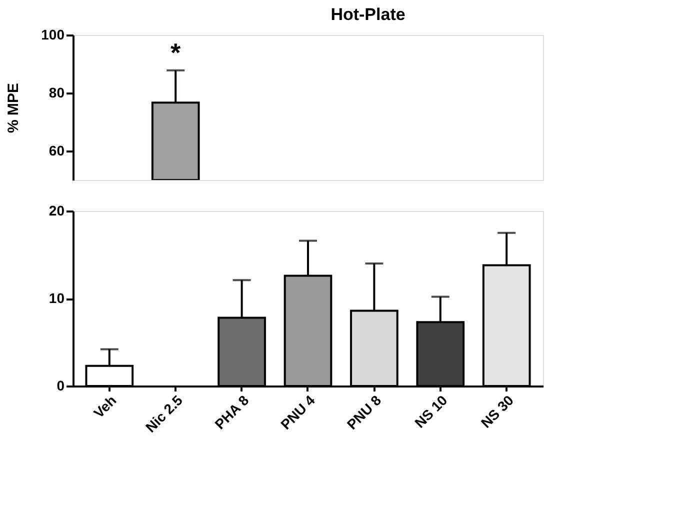 This screenshot has width=673, height=514. Describe the element at coordinates (13, 108) in the screenshot. I see `y-axis-title: % MPE` at that location.